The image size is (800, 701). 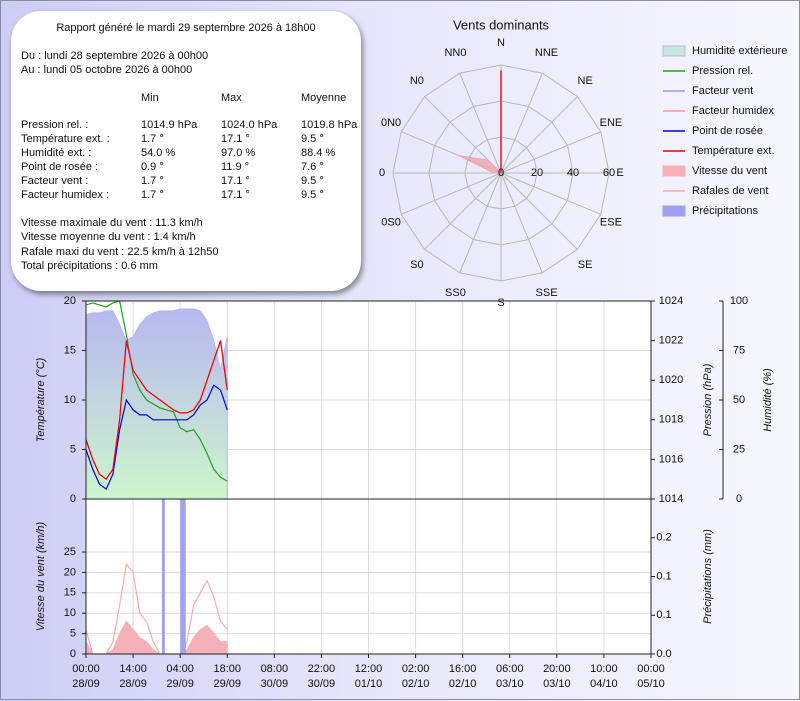 What do you see at coordinates (235, 166) in the screenshot?
I see `stat-value: 11.9 °` at bounding box center [235, 166].